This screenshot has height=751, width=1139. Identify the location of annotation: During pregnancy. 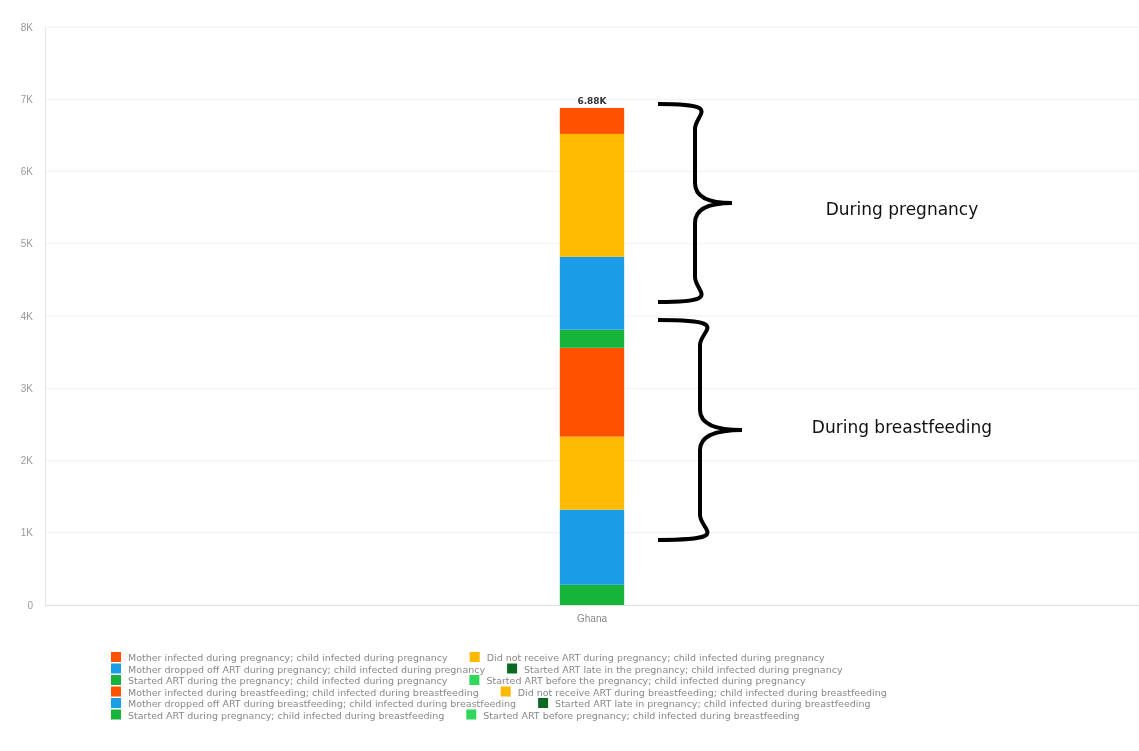
(902, 209).